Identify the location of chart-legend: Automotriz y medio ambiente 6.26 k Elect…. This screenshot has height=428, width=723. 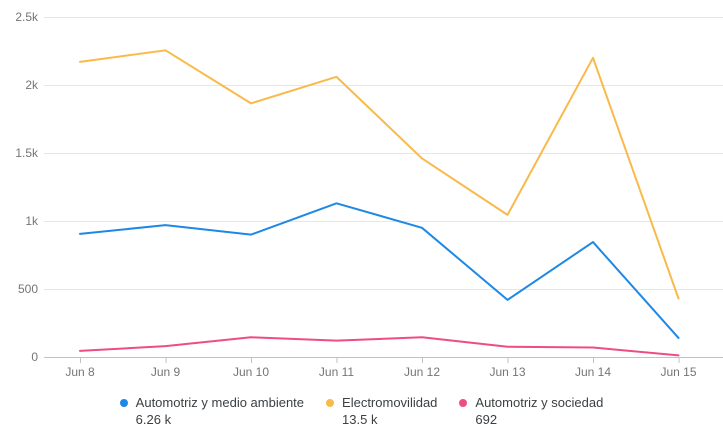
(361, 411).